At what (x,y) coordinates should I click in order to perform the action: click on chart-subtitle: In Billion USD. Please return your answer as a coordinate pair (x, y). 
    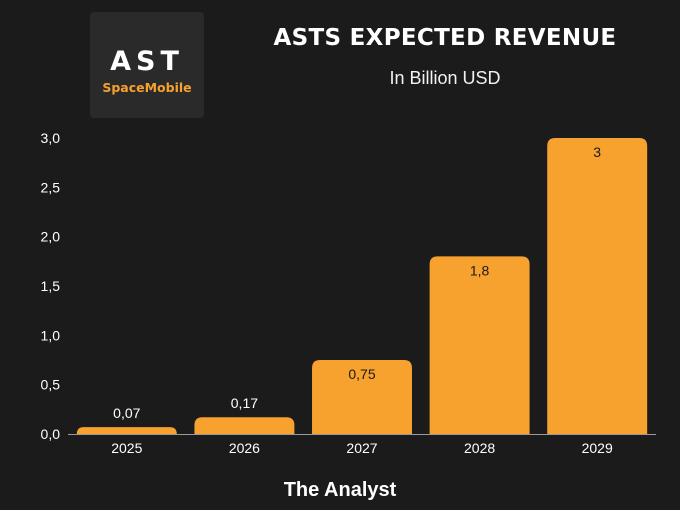
    Looking at the image, I should click on (445, 78).